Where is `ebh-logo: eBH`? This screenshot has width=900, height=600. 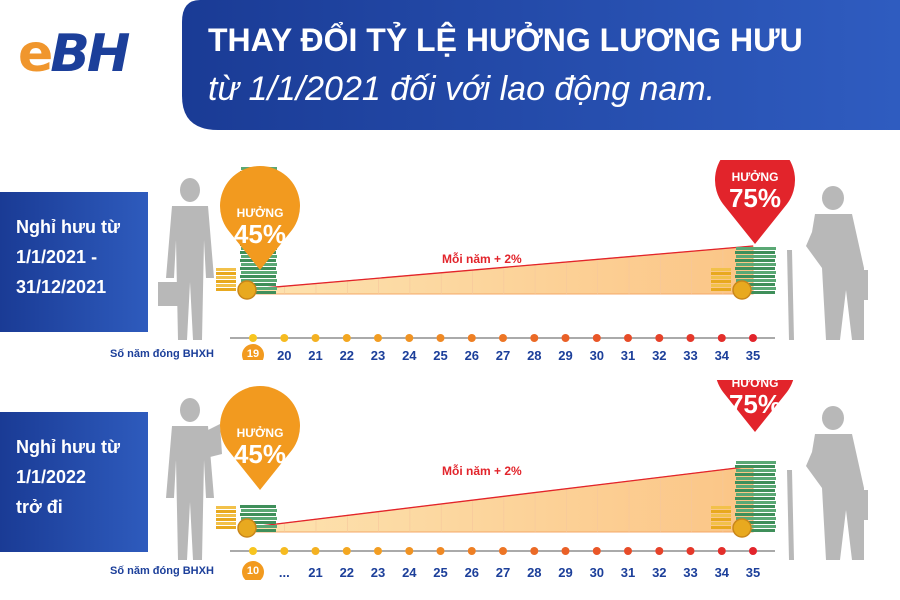
ebh-logo: eBH is located at coordinates (74, 54).